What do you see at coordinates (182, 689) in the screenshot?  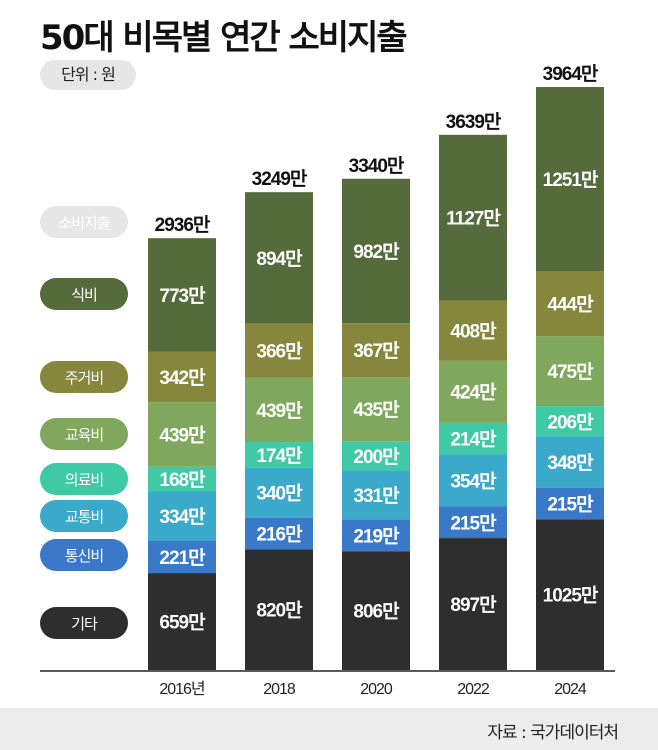 I see `x-tick-label: 2016년` at bounding box center [182, 689].